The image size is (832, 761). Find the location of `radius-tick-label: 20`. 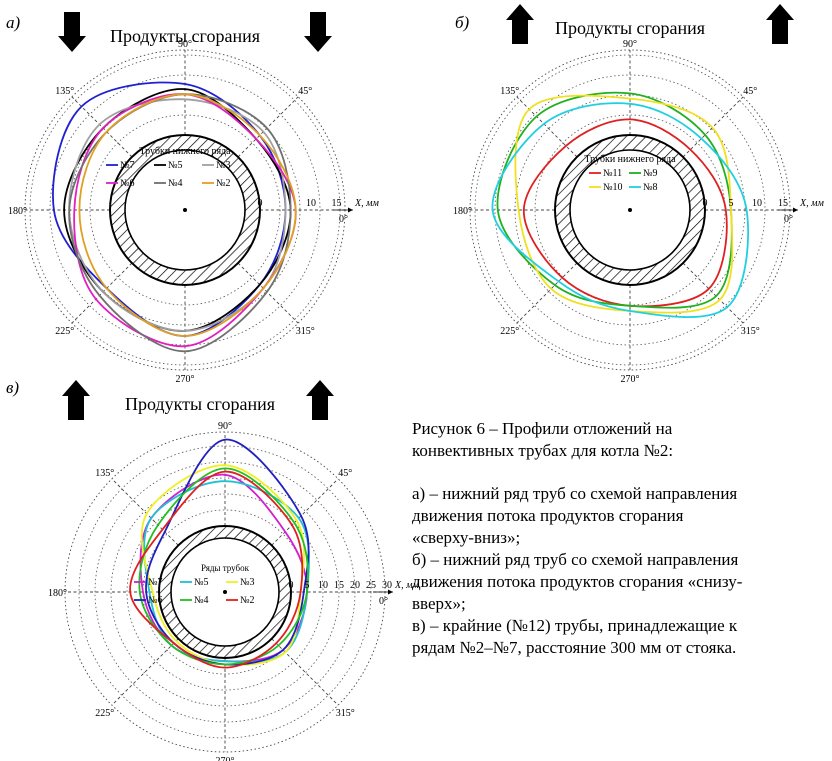

radius-tick-label: 20 is located at coordinates (355, 585).